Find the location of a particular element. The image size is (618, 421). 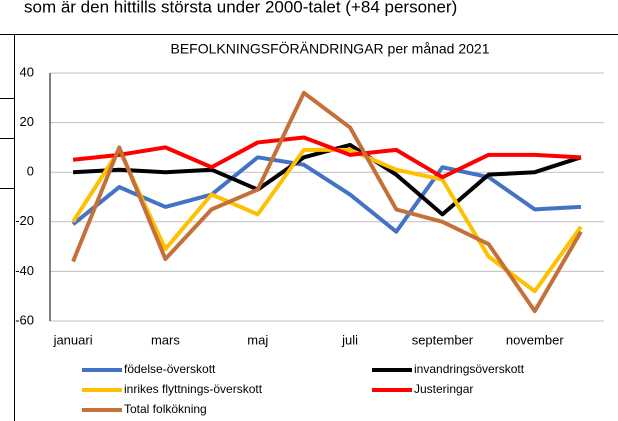

legend-label: invandringsöverskott is located at coordinates (469, 369).